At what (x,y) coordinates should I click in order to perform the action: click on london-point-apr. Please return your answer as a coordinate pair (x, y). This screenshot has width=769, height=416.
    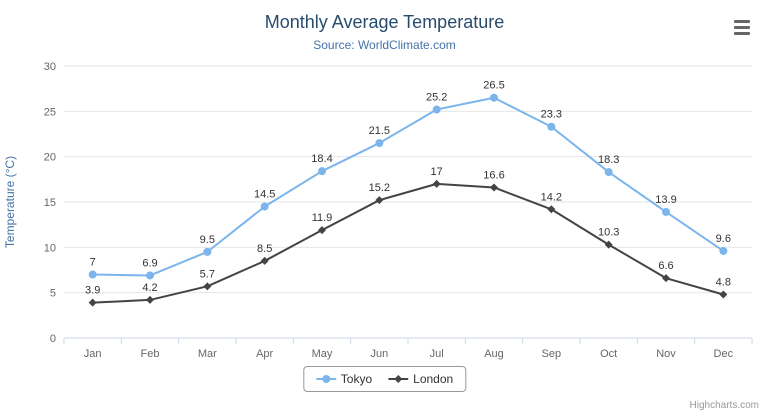
    Looking at the image, I should click on (264, 260).